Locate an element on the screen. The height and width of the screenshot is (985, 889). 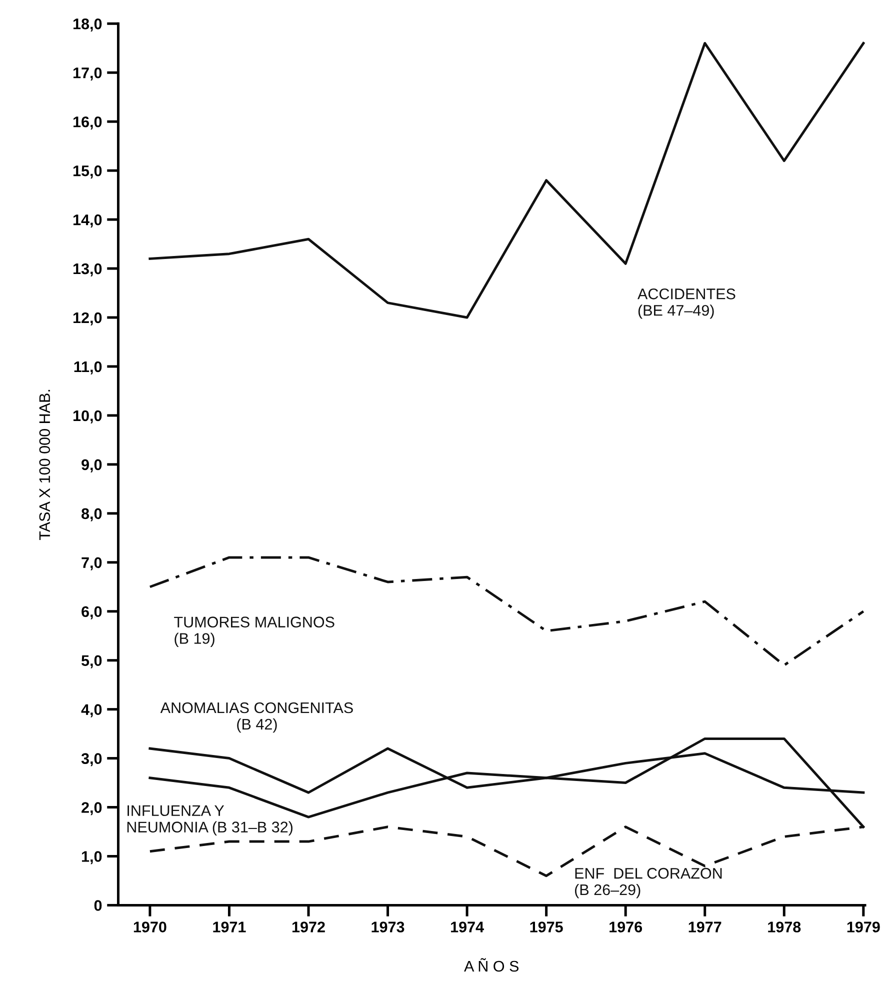
x-tick-label: 1979 is located at coordinates (863, 927).